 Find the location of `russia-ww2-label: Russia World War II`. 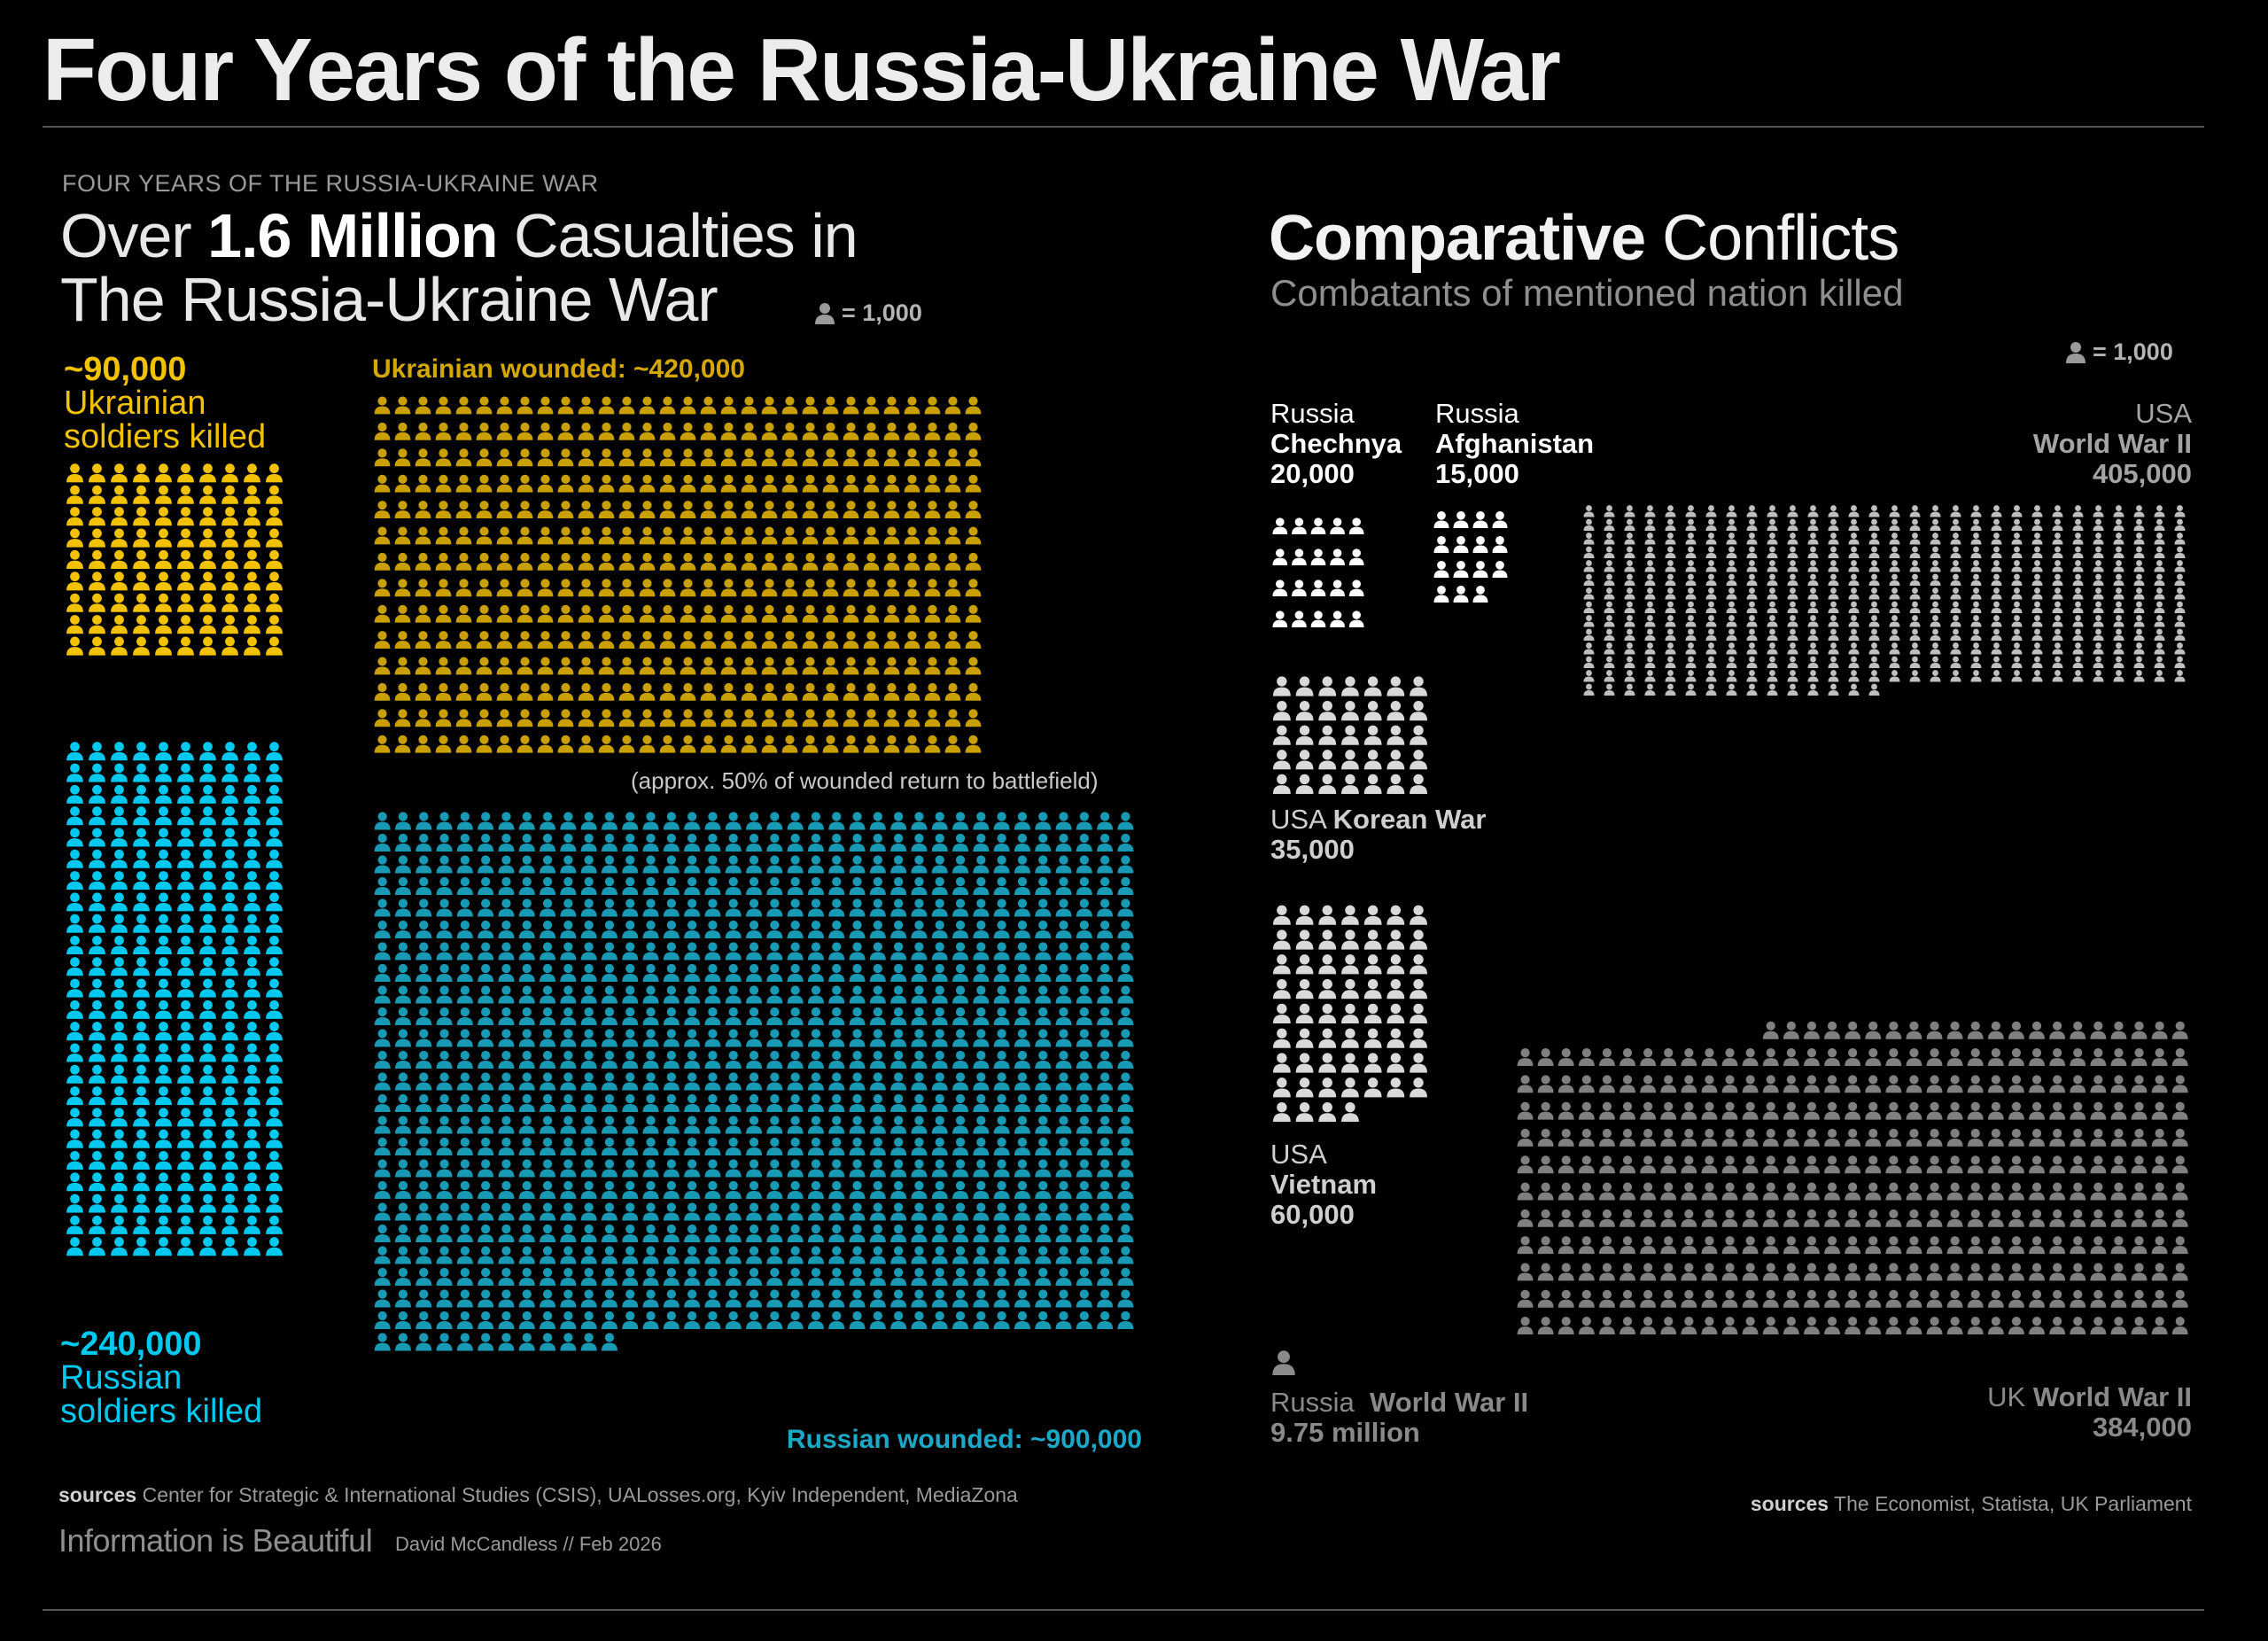

russia-ww2-label: Russia World War II is located at coordinates (1399, 1403).